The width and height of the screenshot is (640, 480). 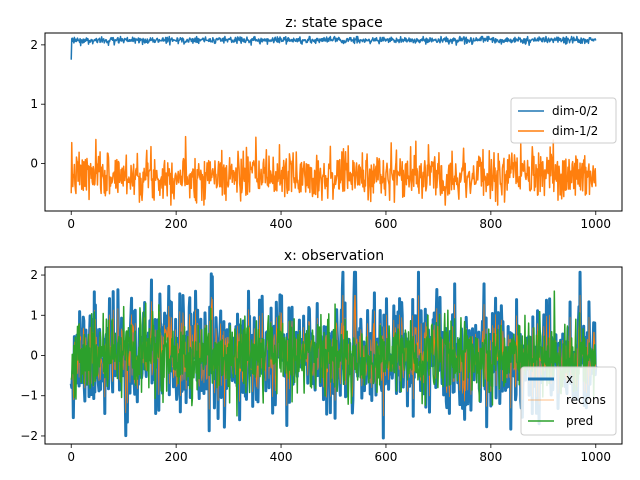 What do you see at coordinates (575, 111) in the screenshot?
I see `legend-label-dim-0: dim-0/2` at bounding box center [575, 111].